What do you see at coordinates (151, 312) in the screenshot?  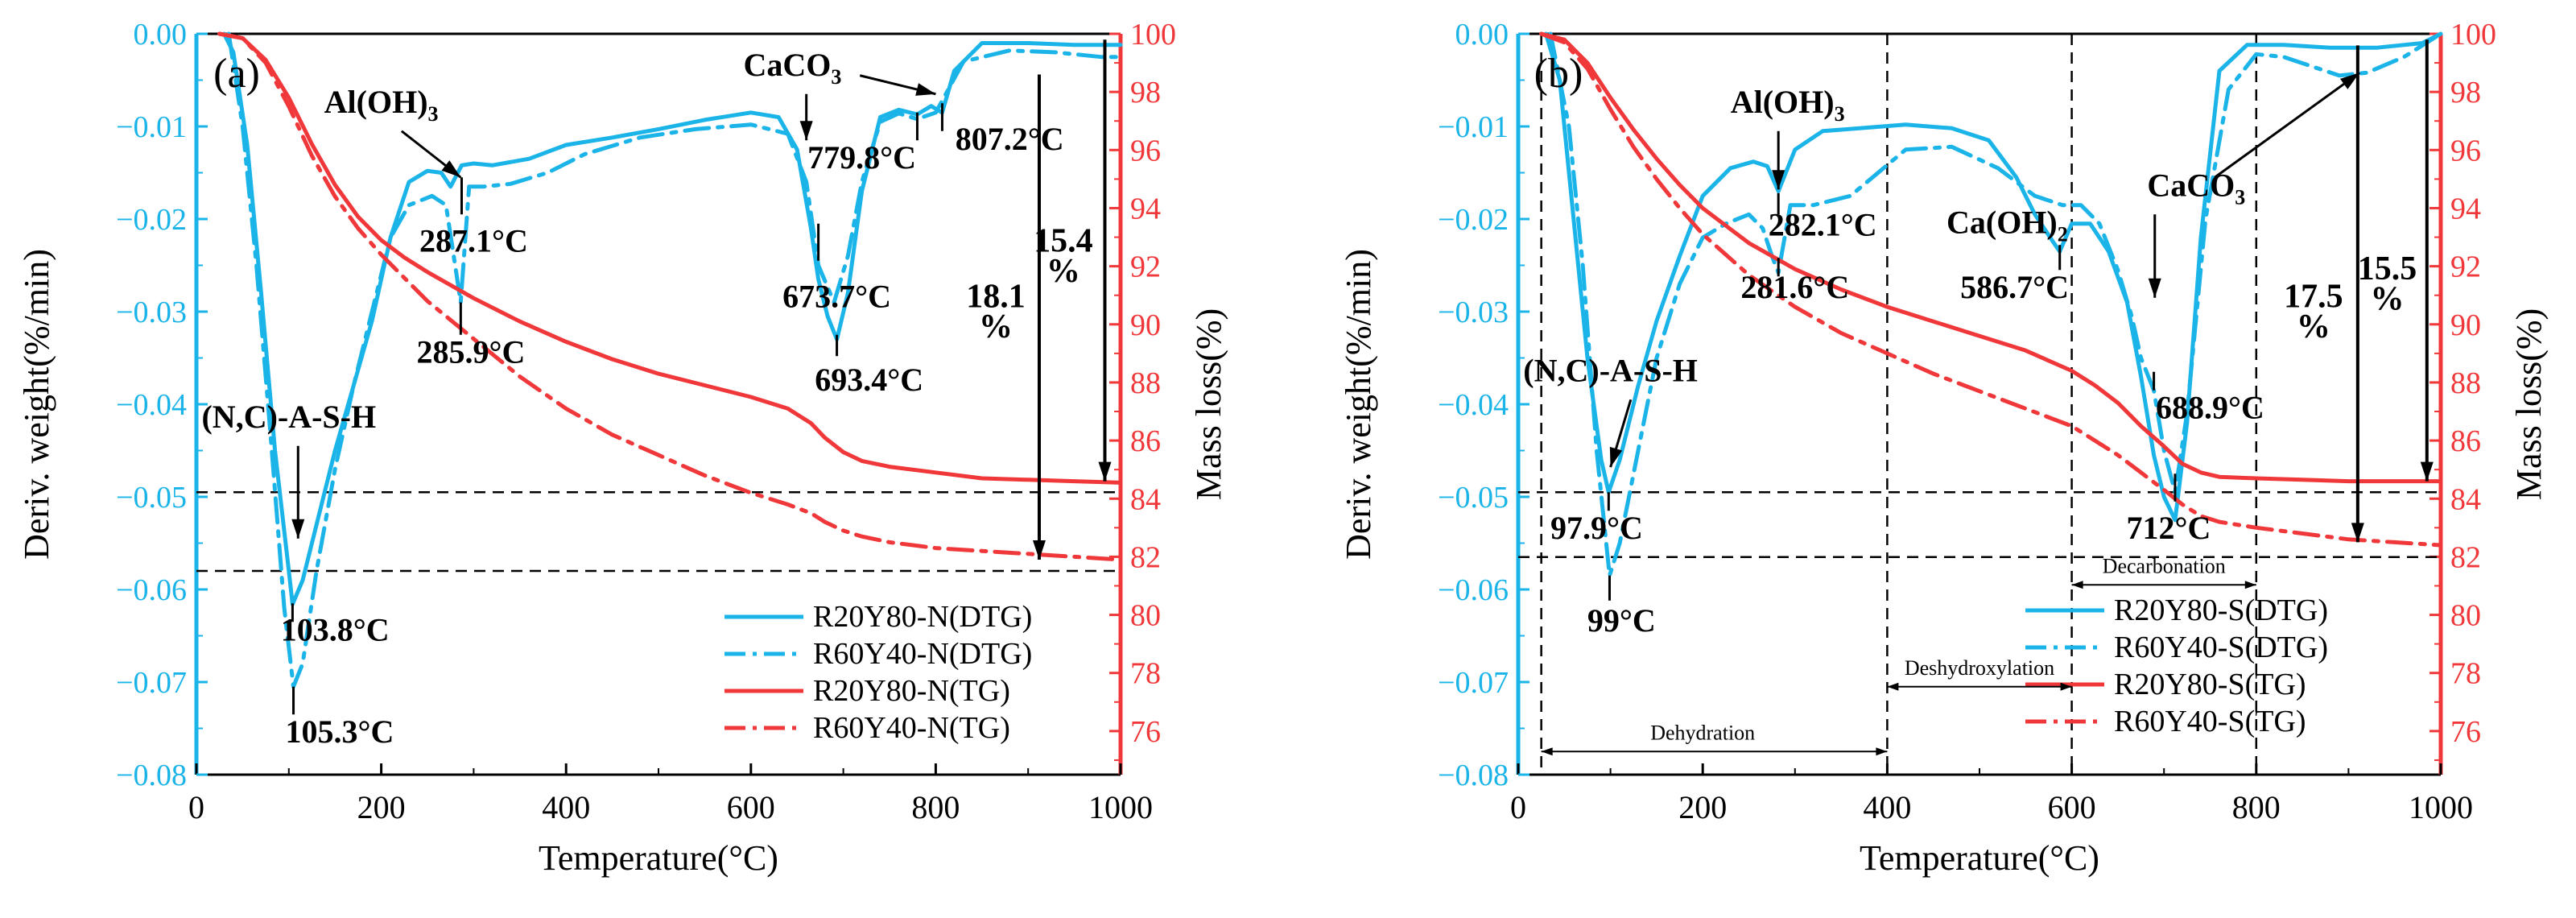 I see `left-tick-label: −0.03` at bounding box center [151, 312].